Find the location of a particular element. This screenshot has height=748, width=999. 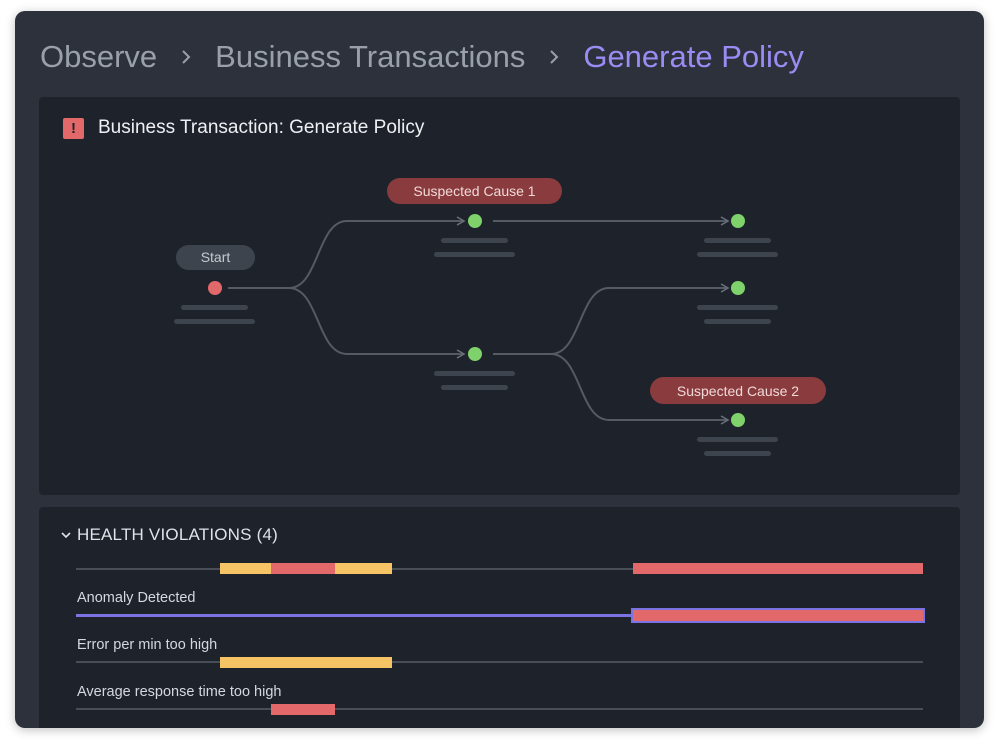

violation-segment-anomaly is located at coordinates (778, 615).